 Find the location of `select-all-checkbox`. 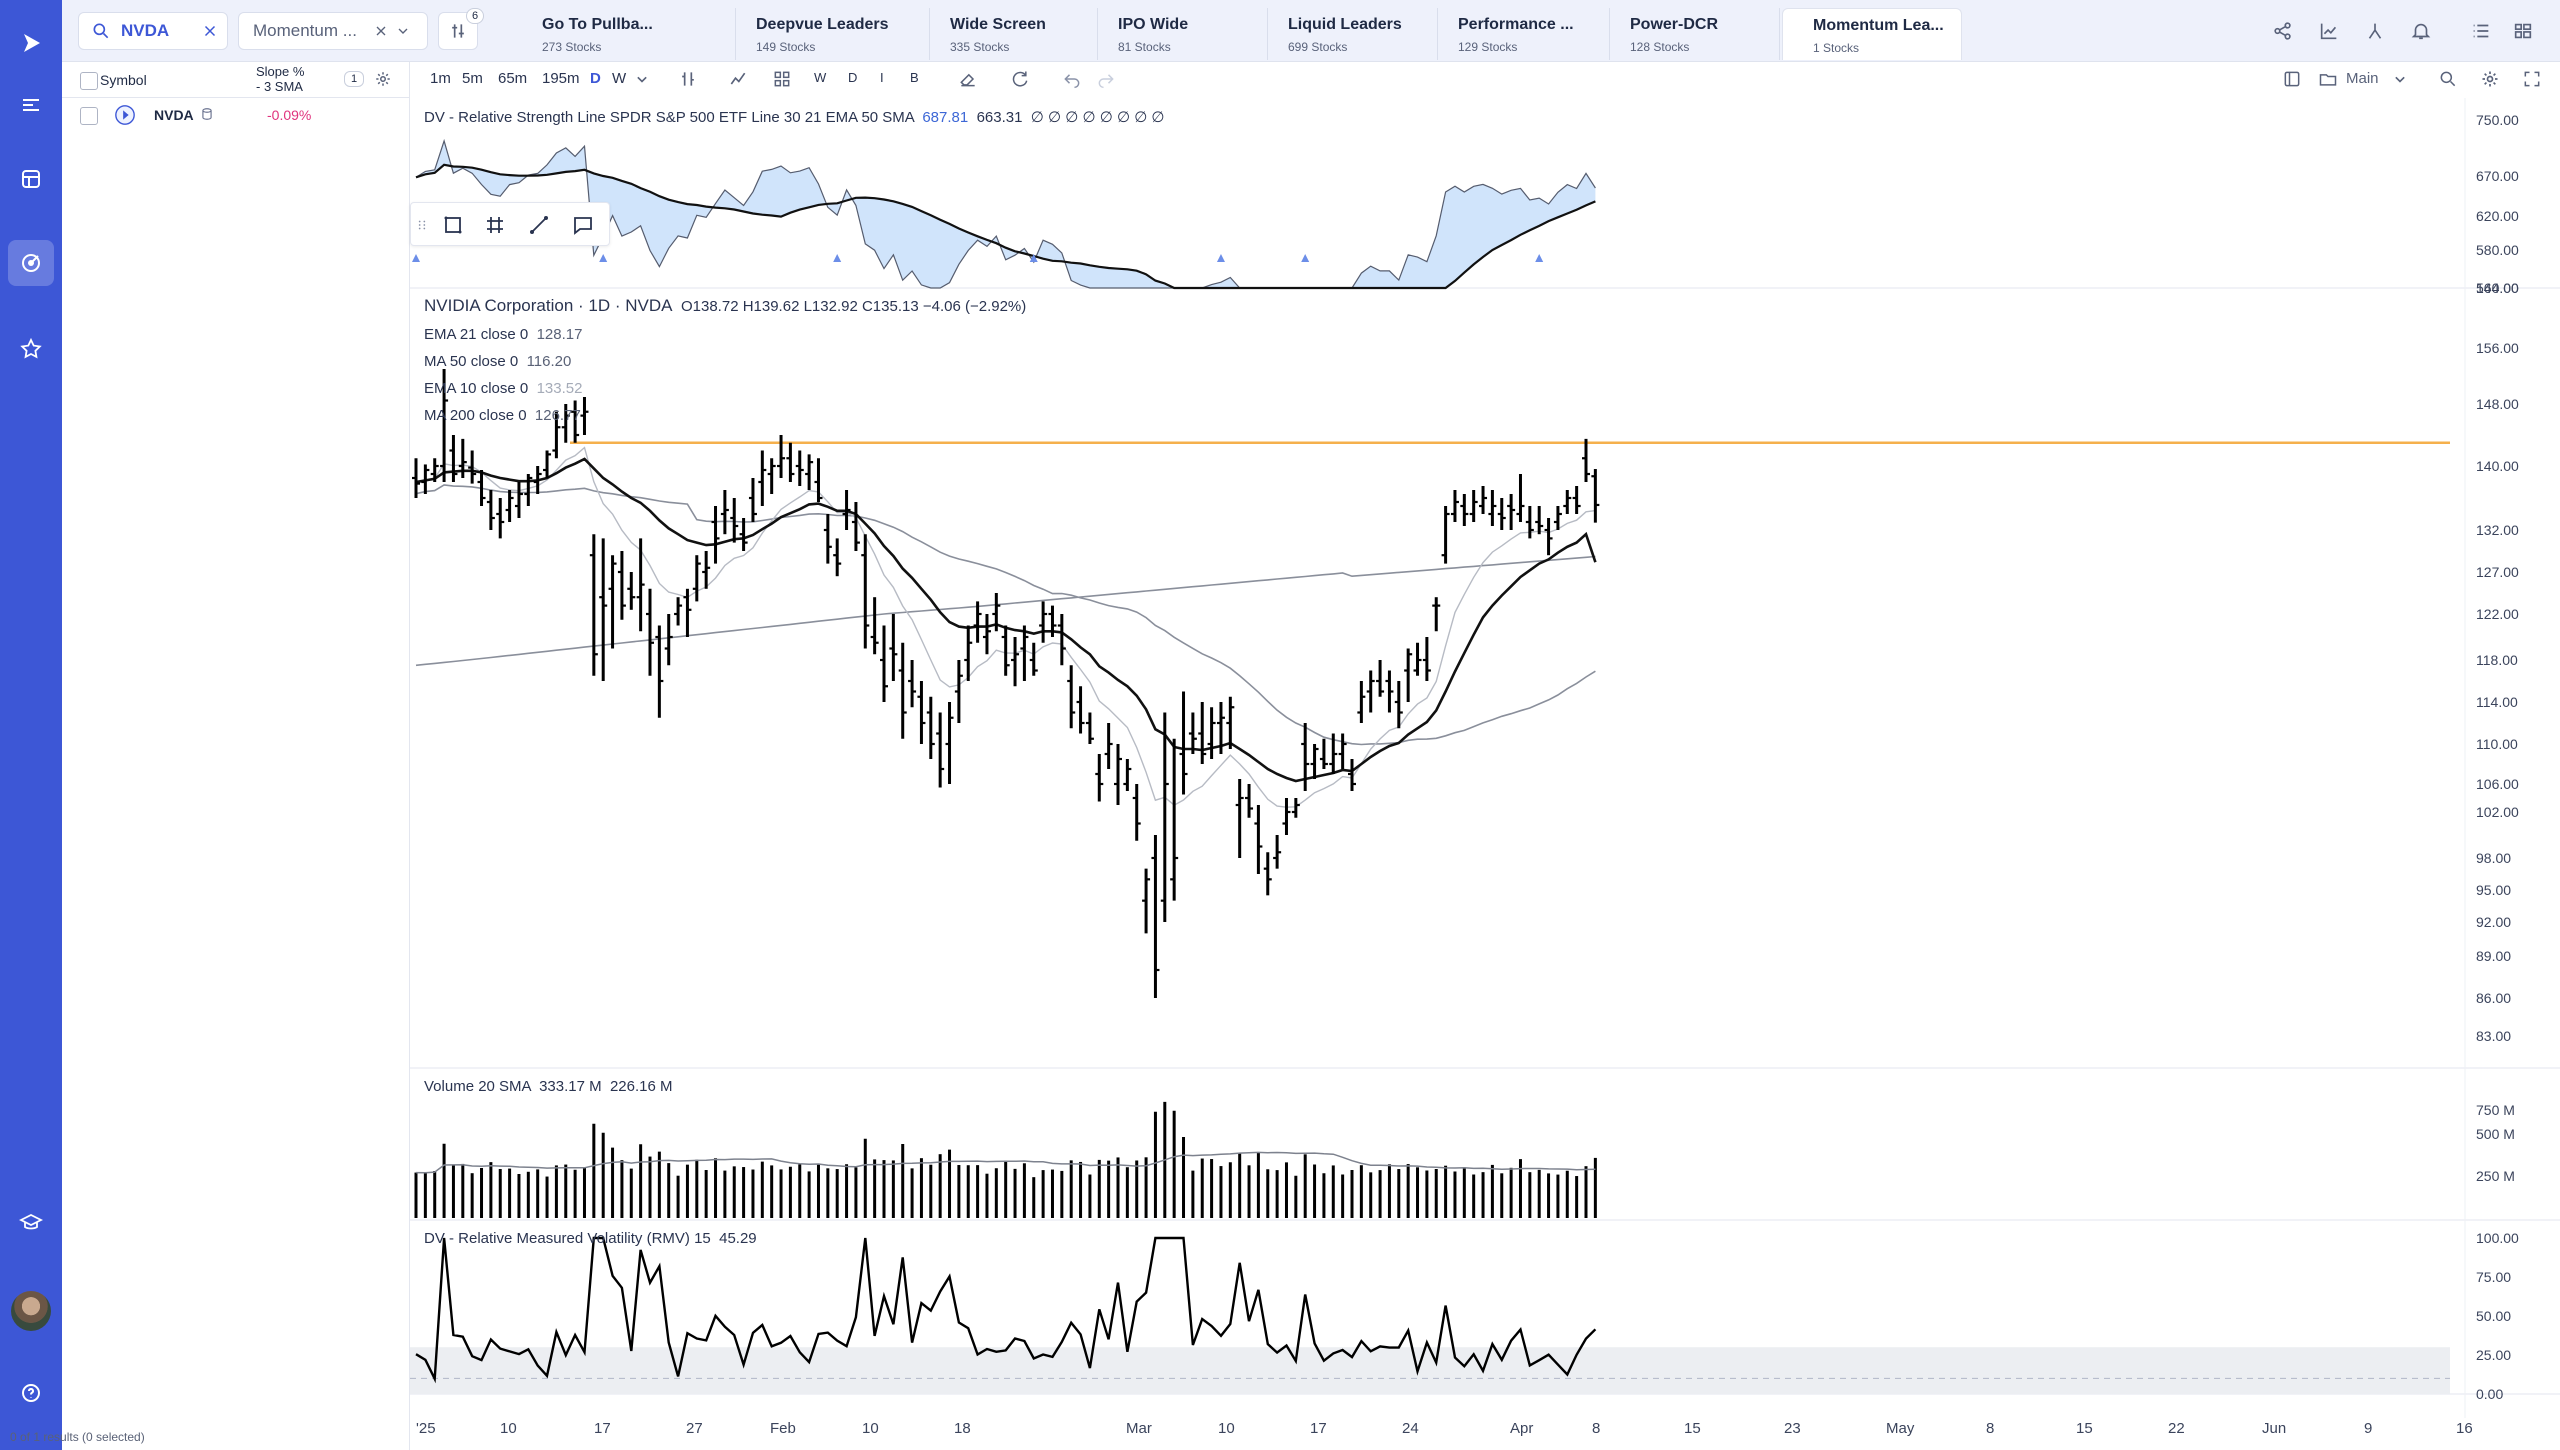

select-all-checkbox is located at coordinates (89, 81).